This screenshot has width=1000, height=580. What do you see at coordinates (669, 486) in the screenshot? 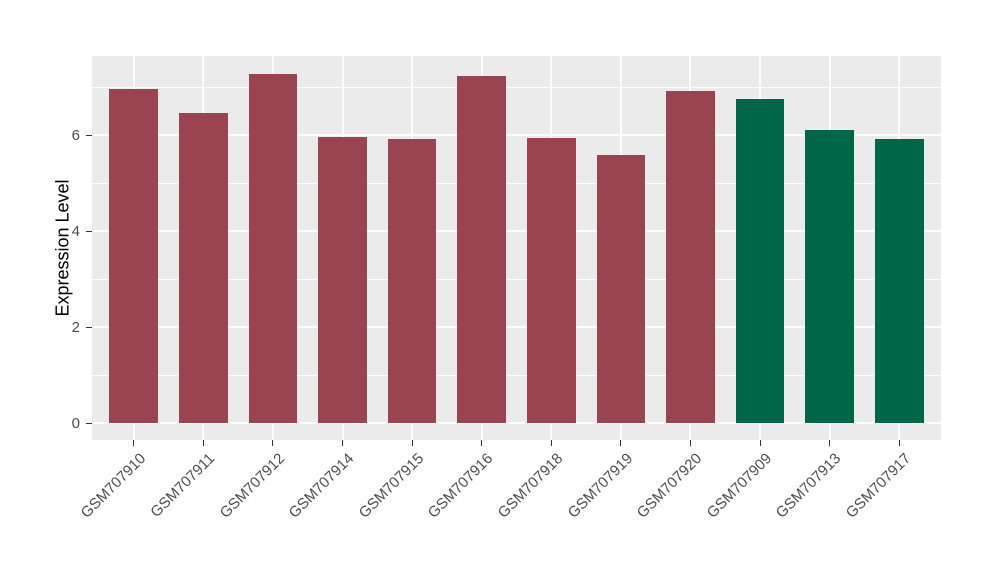
I see `x-tick-label-GSM707920: GSM707920` at bounding box center [669, 486].